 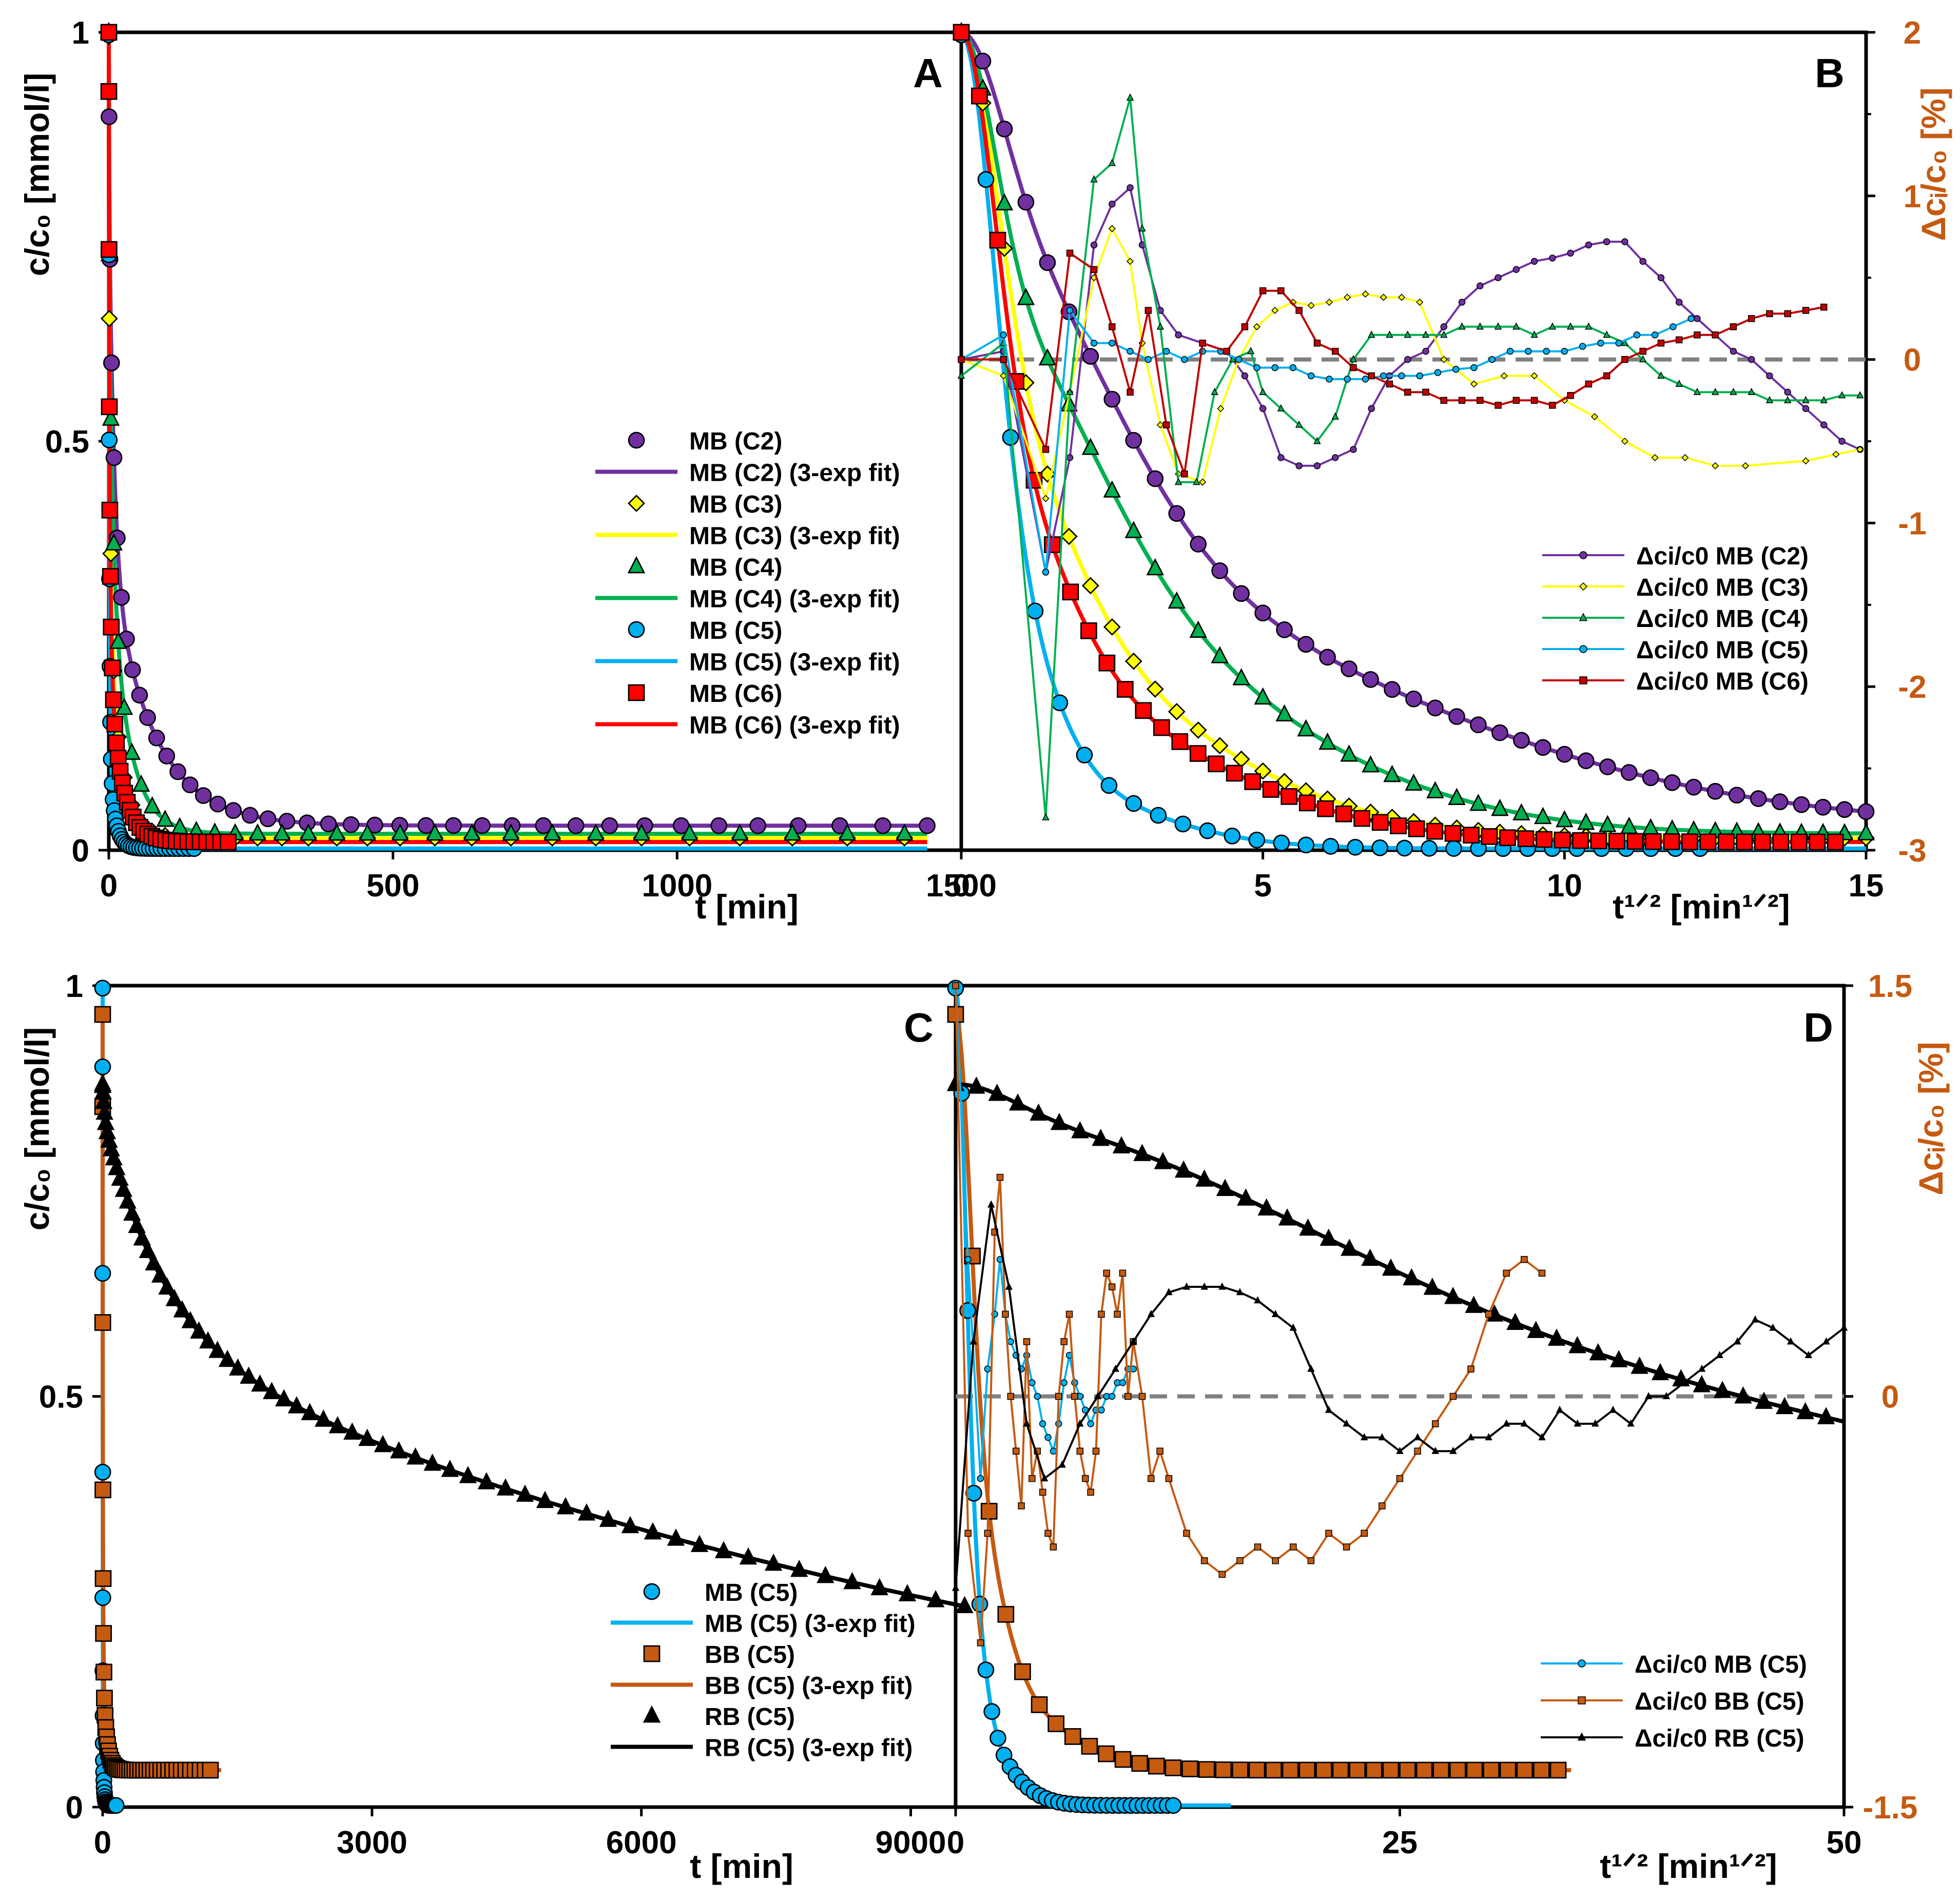 What do you see at coordinates (67, 442) in the screenshot?
I see `panel-A-ytick-label: 0.5` at bounding box center [67, 442].